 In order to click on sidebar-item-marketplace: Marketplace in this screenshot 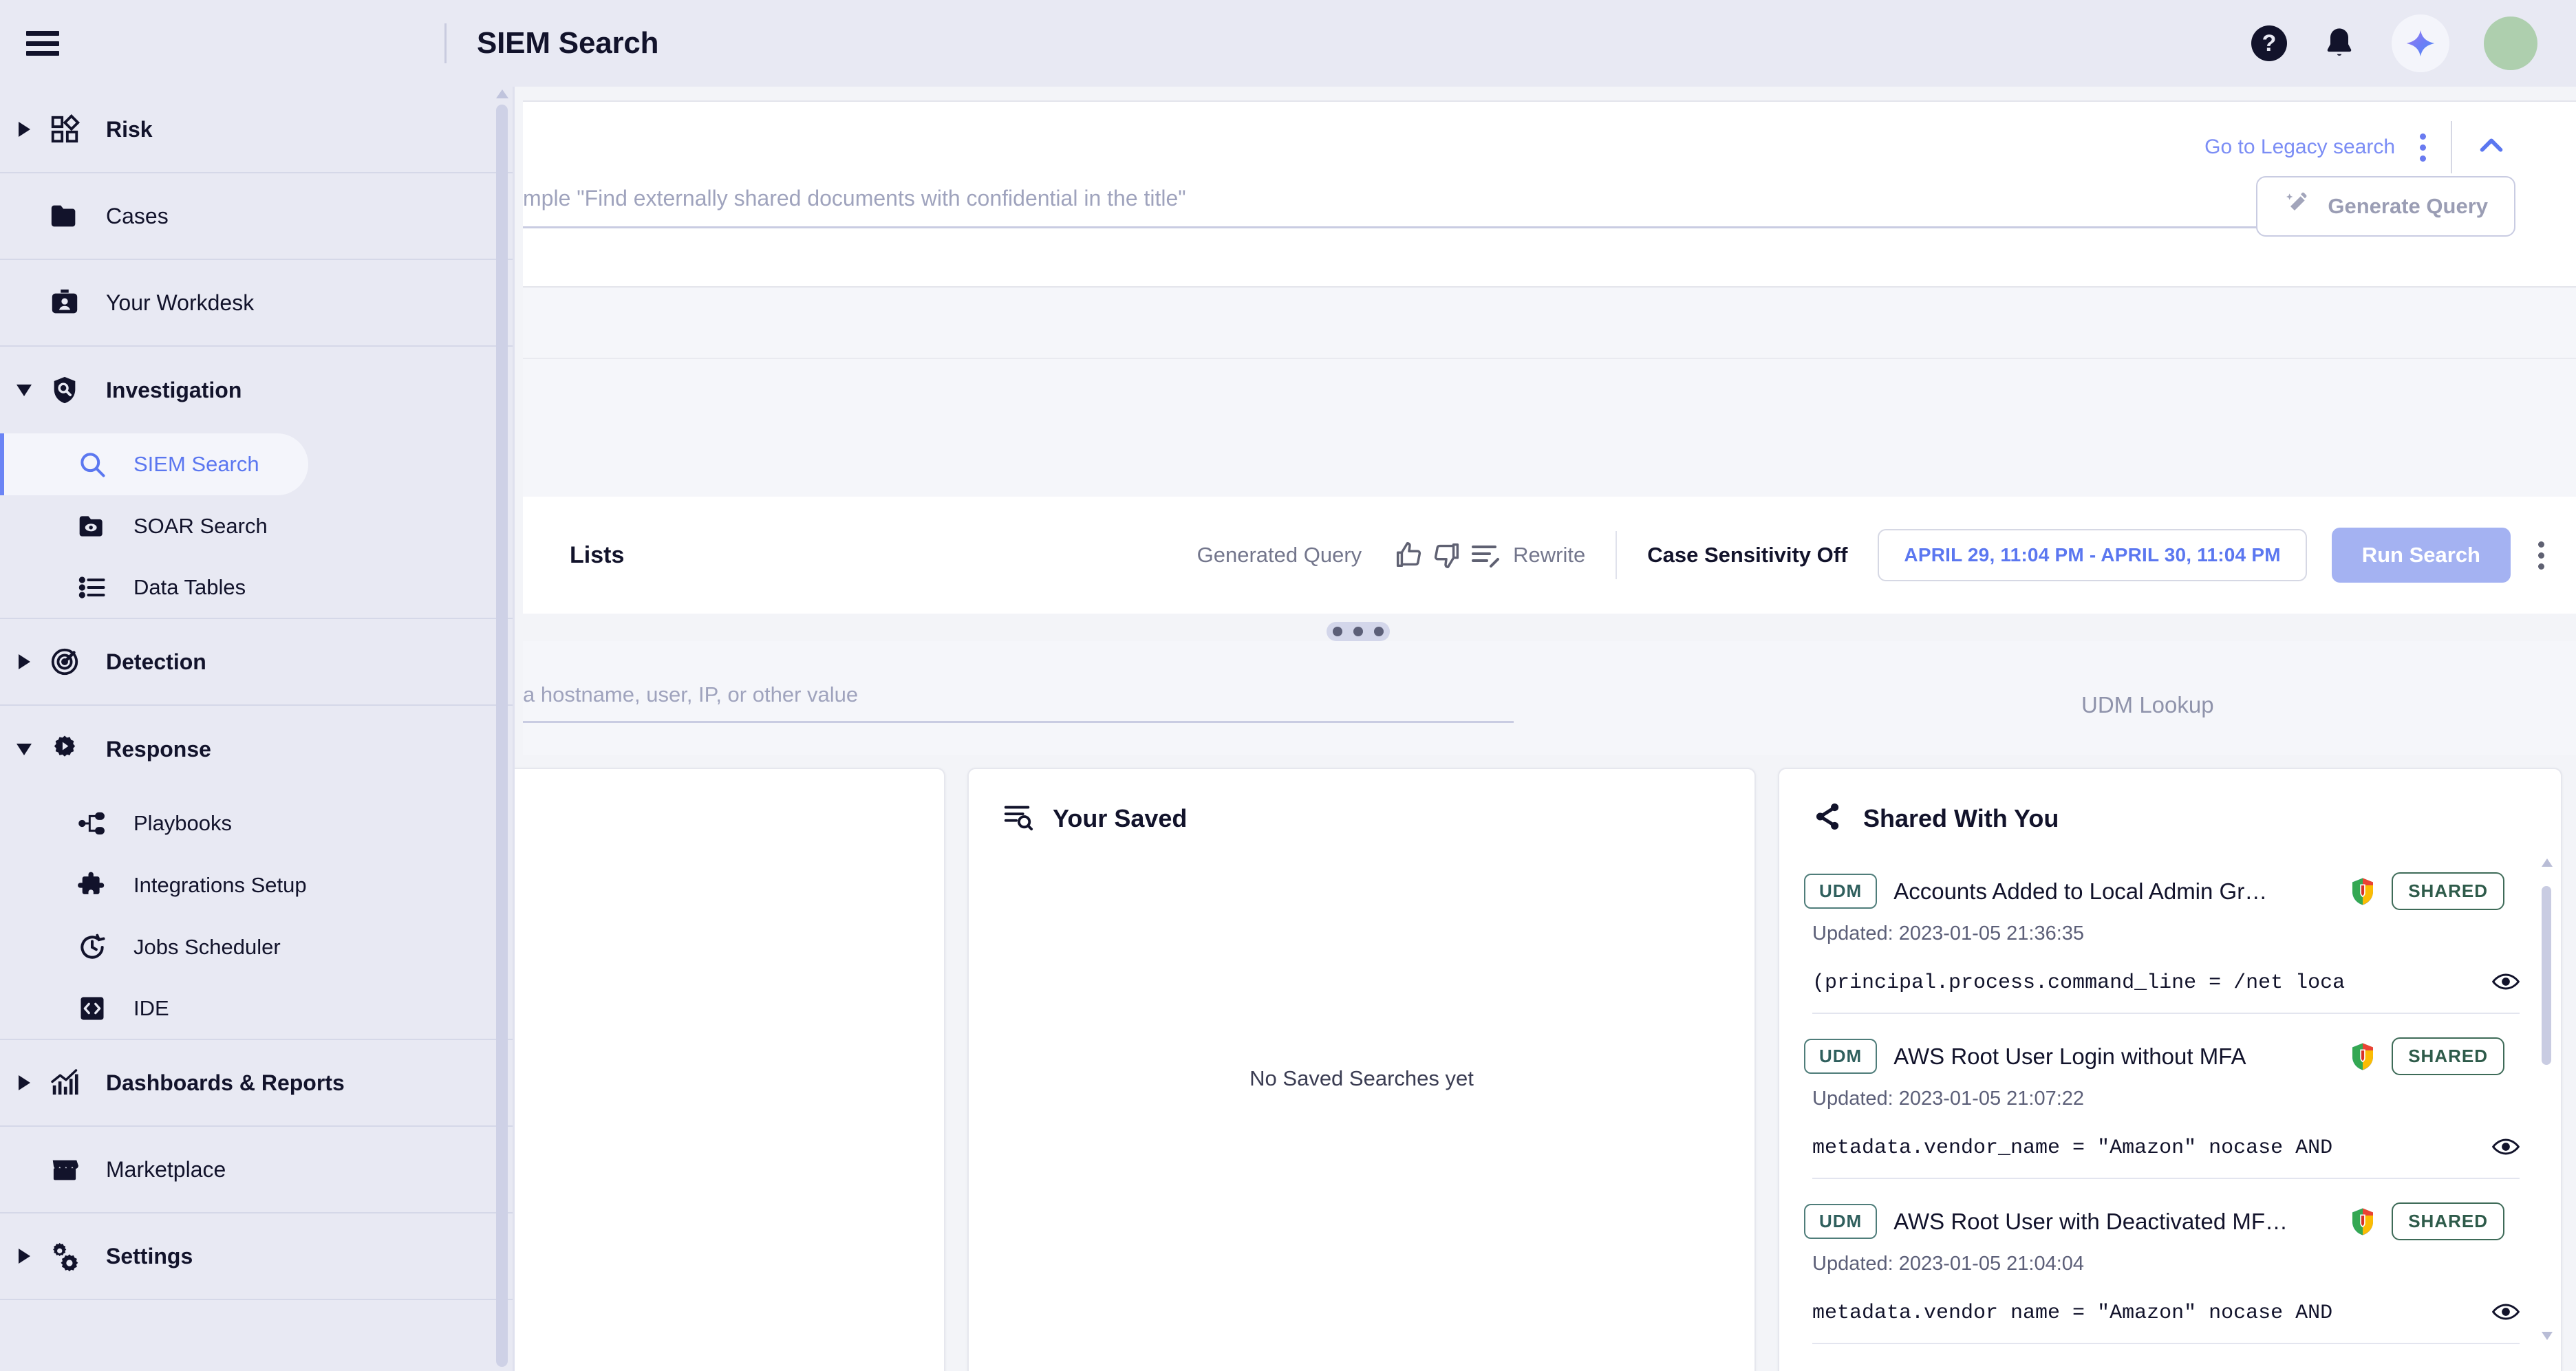, I will do `click(257, 1170)`.